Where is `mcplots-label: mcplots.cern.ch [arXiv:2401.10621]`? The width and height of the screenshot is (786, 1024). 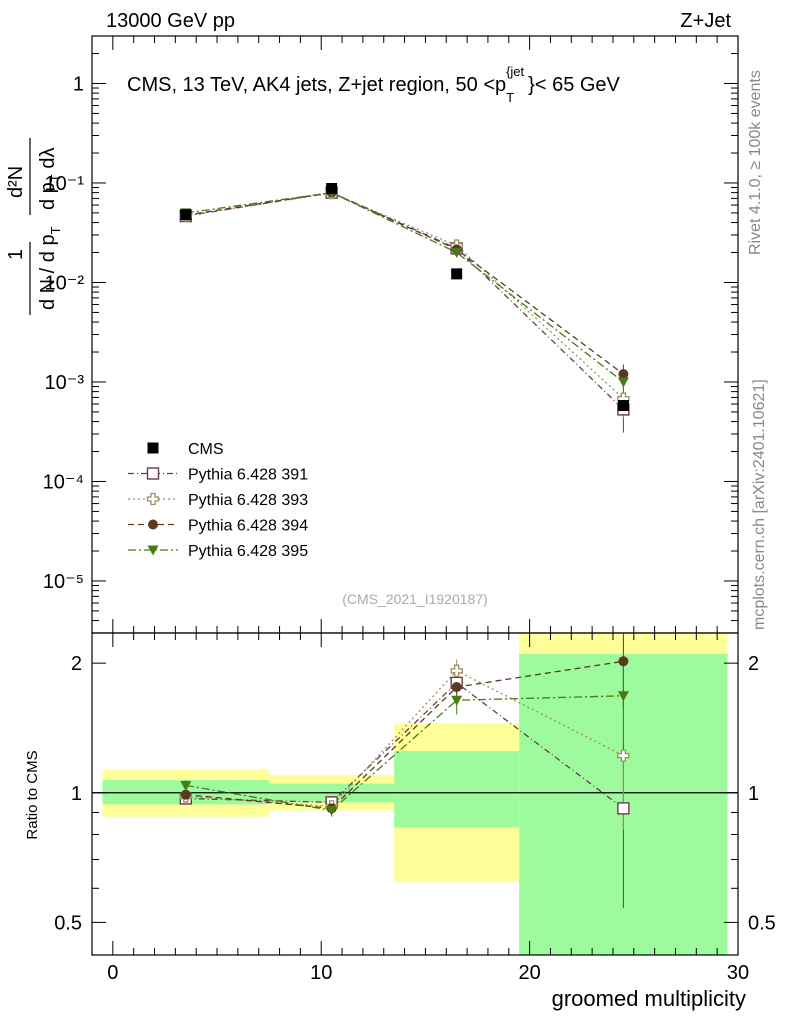
mcplots-label: mcplots.cern.ch [arXiv:2401.10621] is located at coordinates (759, 504).